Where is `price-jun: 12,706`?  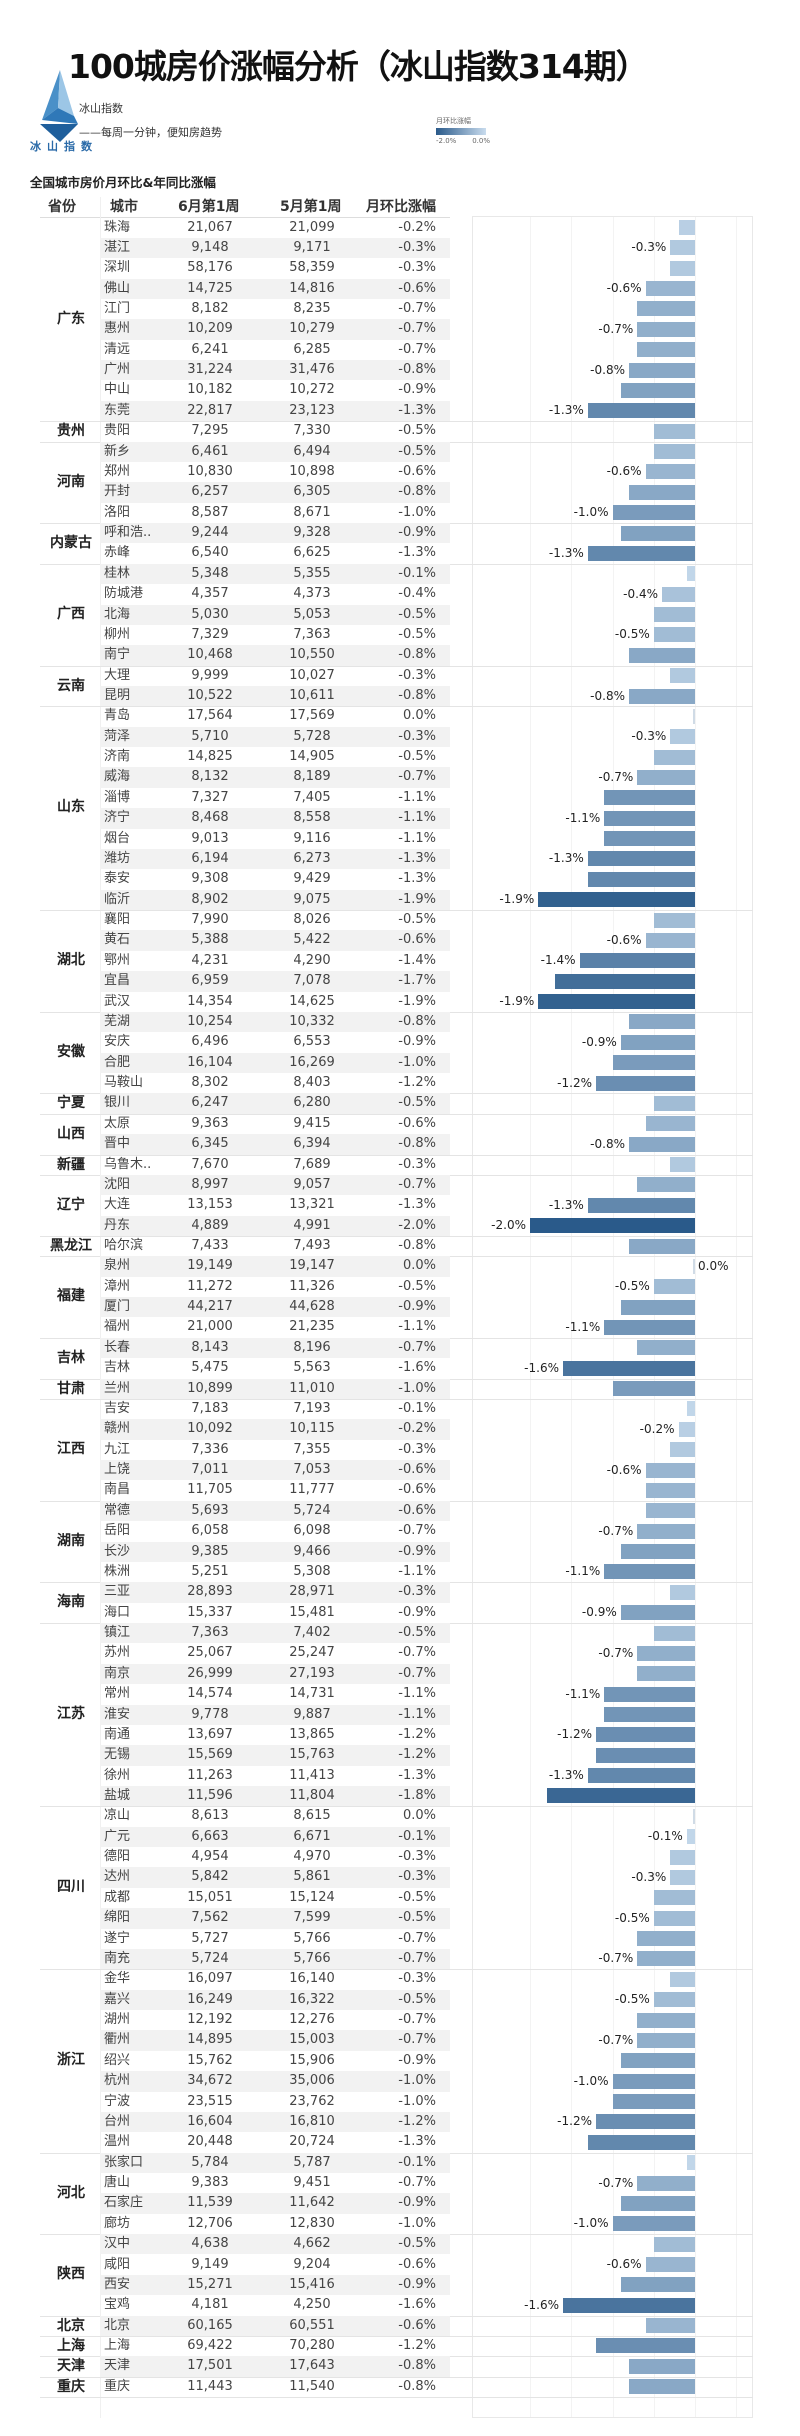 price-jun: 12,706 is located at coordinates (210, 2223).